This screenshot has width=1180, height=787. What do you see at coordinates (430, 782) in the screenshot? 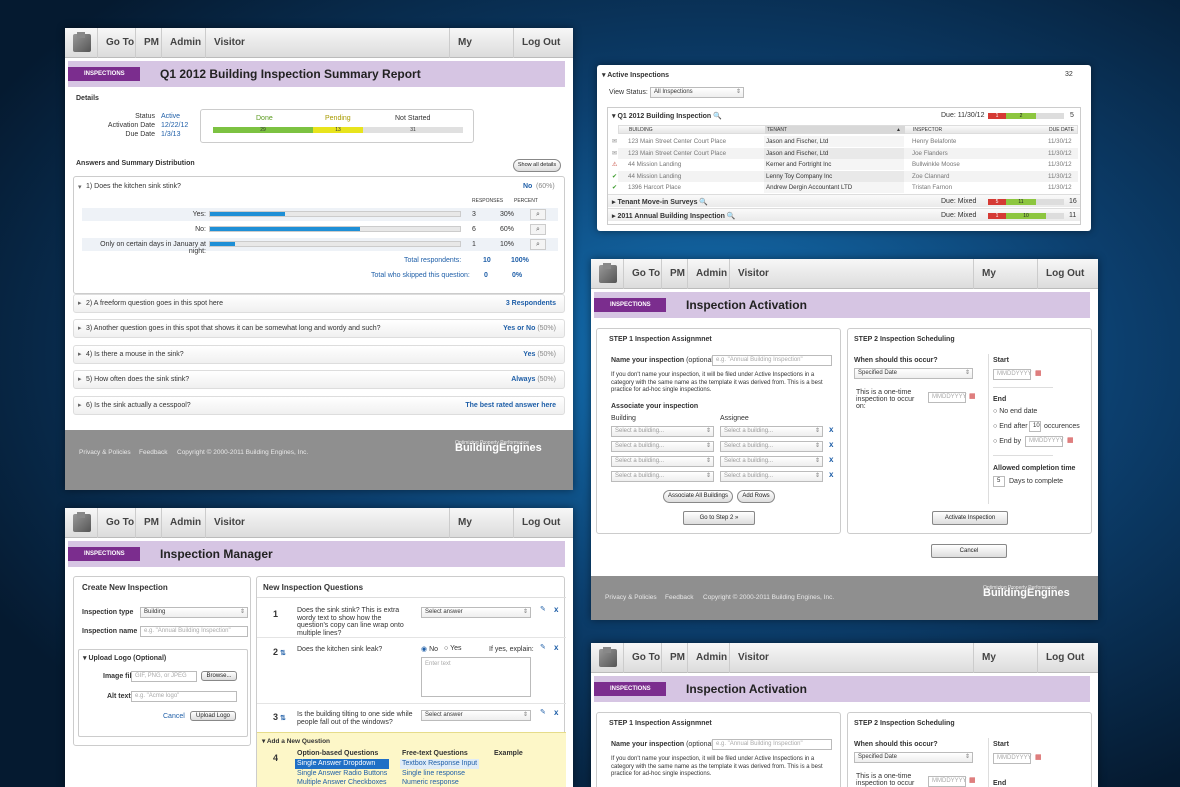
I see `numeric-response-item: Numeric response` at bounding box center [430, 782].